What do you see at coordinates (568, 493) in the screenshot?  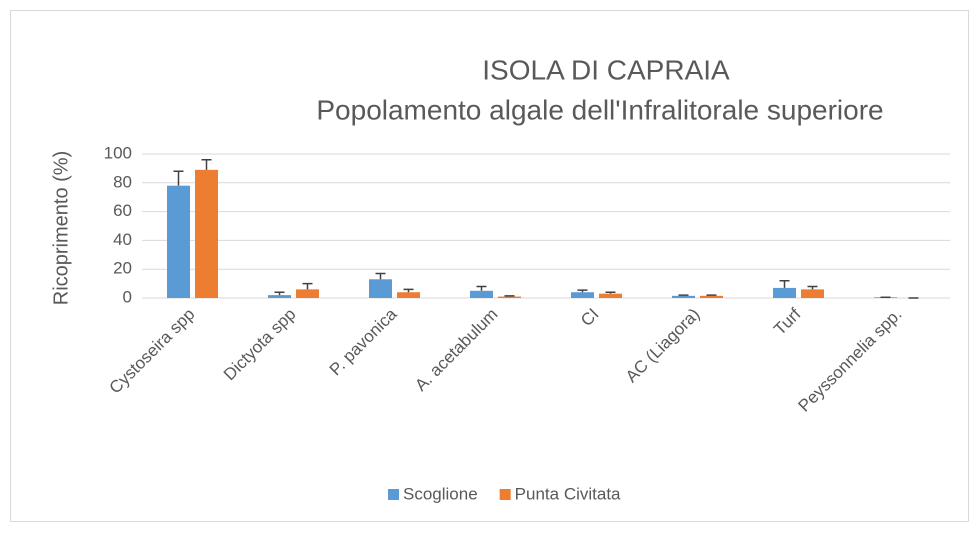 I see `legend-label: Punta Civitata` at bounding box center [568, 493].